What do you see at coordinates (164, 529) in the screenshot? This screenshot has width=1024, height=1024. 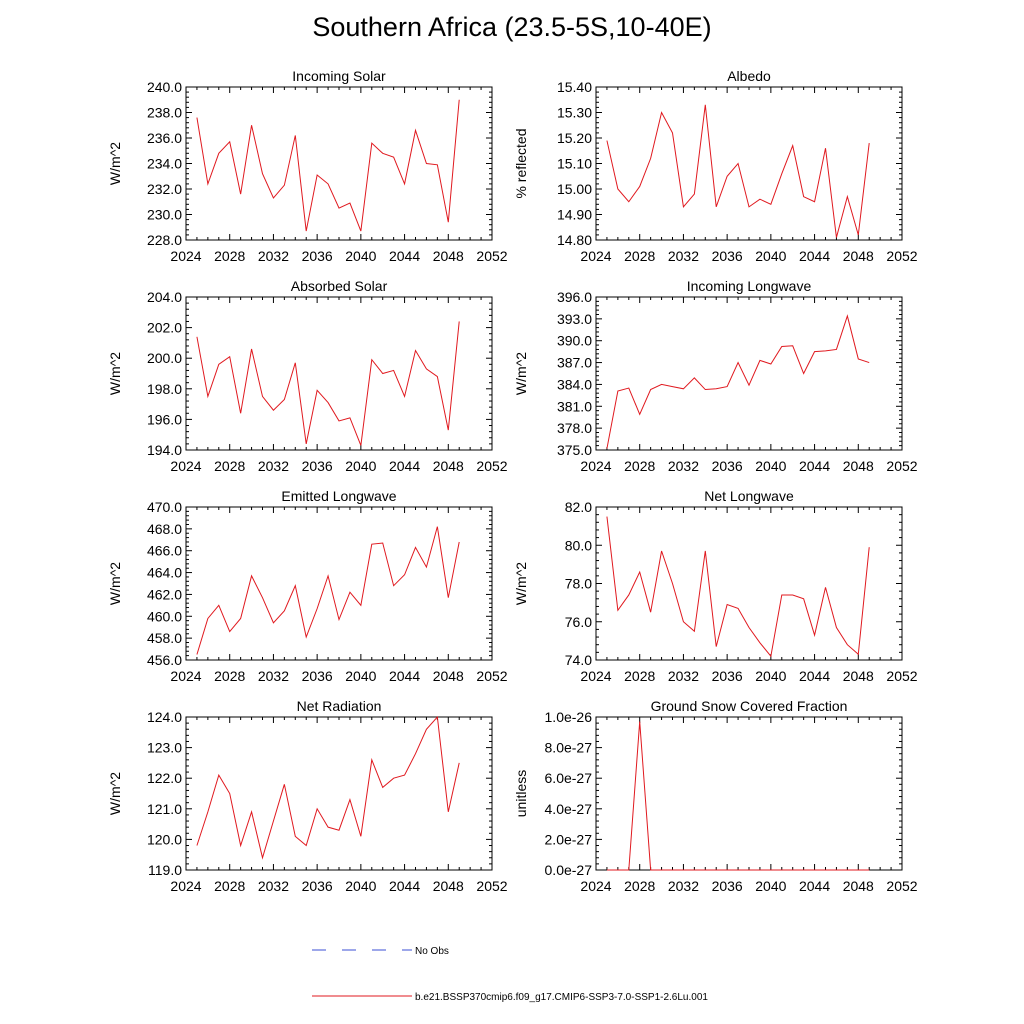 I see `y-tick-label: 468.0` at bounding box center [164, 529].